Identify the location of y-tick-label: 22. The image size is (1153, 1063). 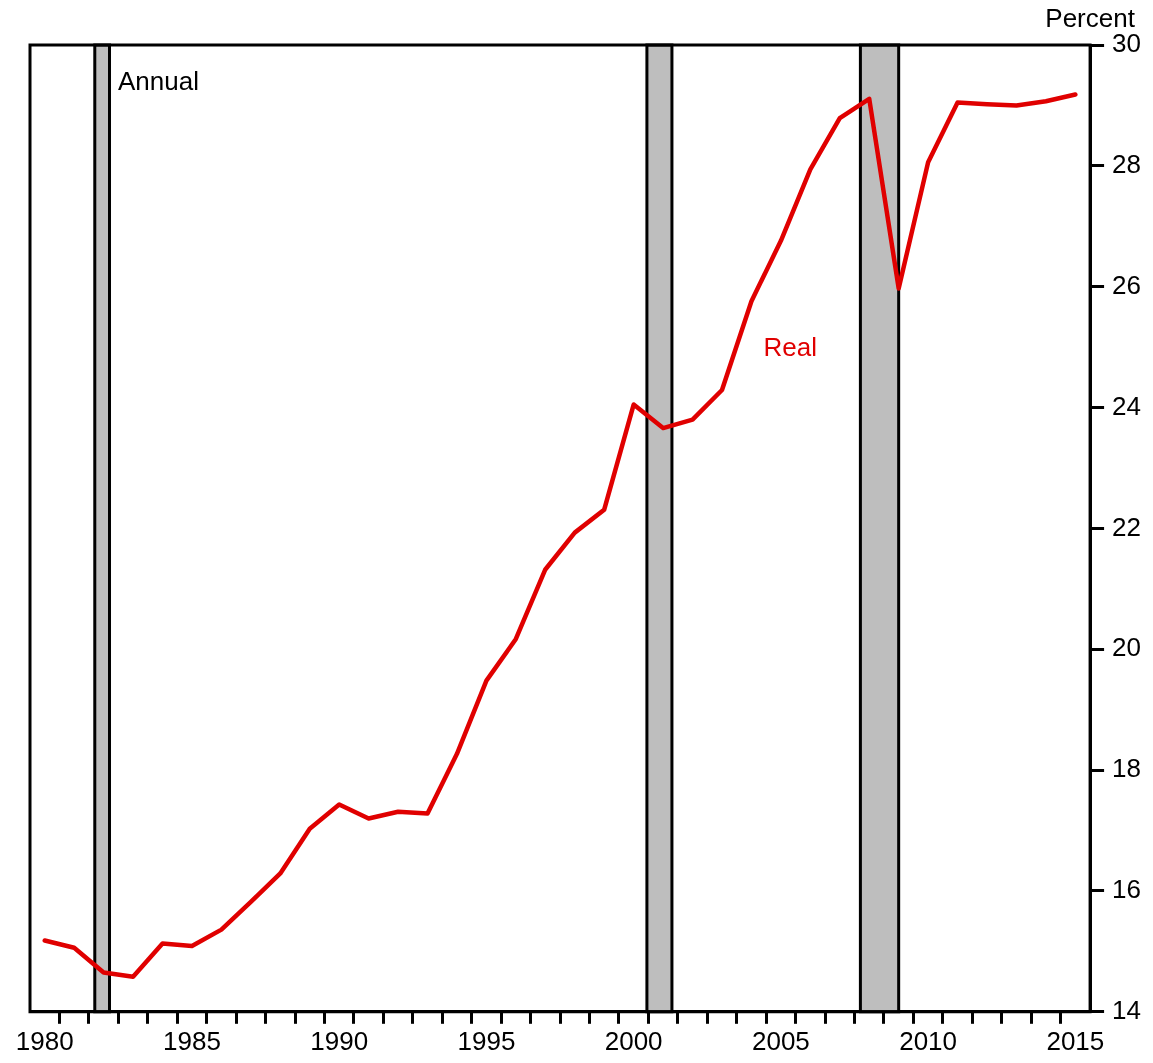
(1126, 526).